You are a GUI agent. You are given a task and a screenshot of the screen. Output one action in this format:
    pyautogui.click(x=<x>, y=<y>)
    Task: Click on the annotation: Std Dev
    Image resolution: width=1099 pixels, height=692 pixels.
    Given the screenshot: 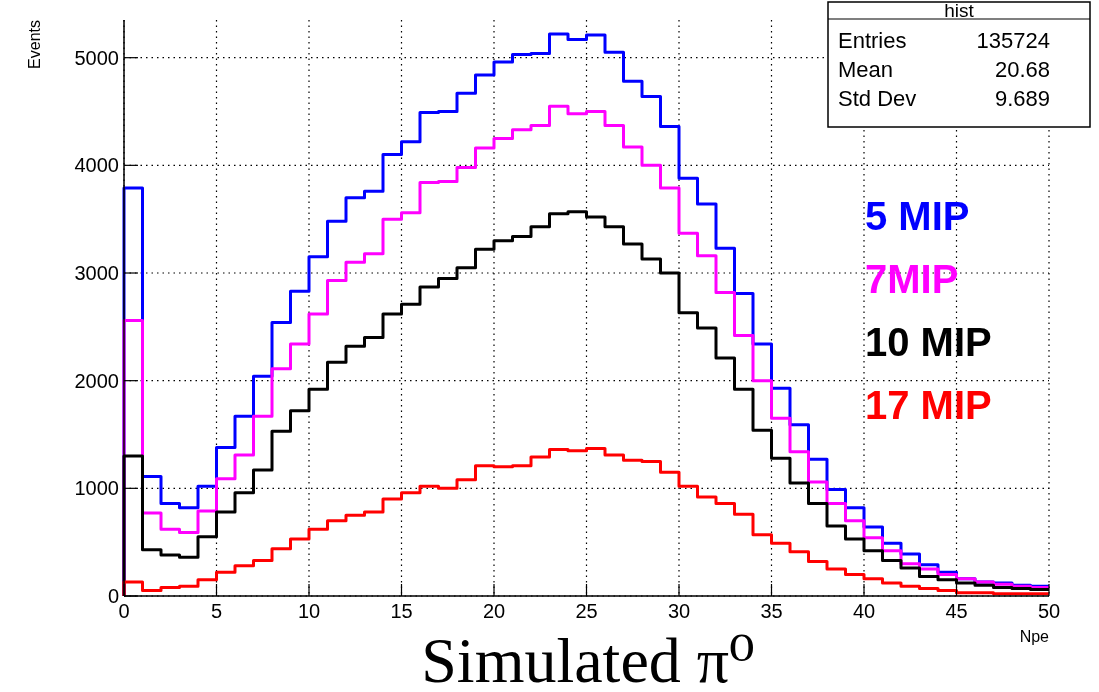 What is the action you would take?
    pyautogui.click(x=877, y=98)
    